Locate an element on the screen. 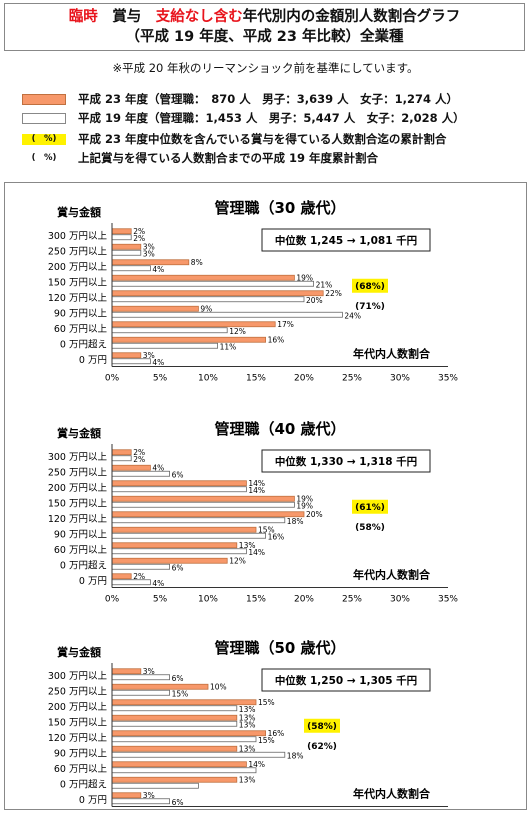 The image size is (531, 815). chart-2-data-label-h23: 20% is located at coordinates (314, 514).